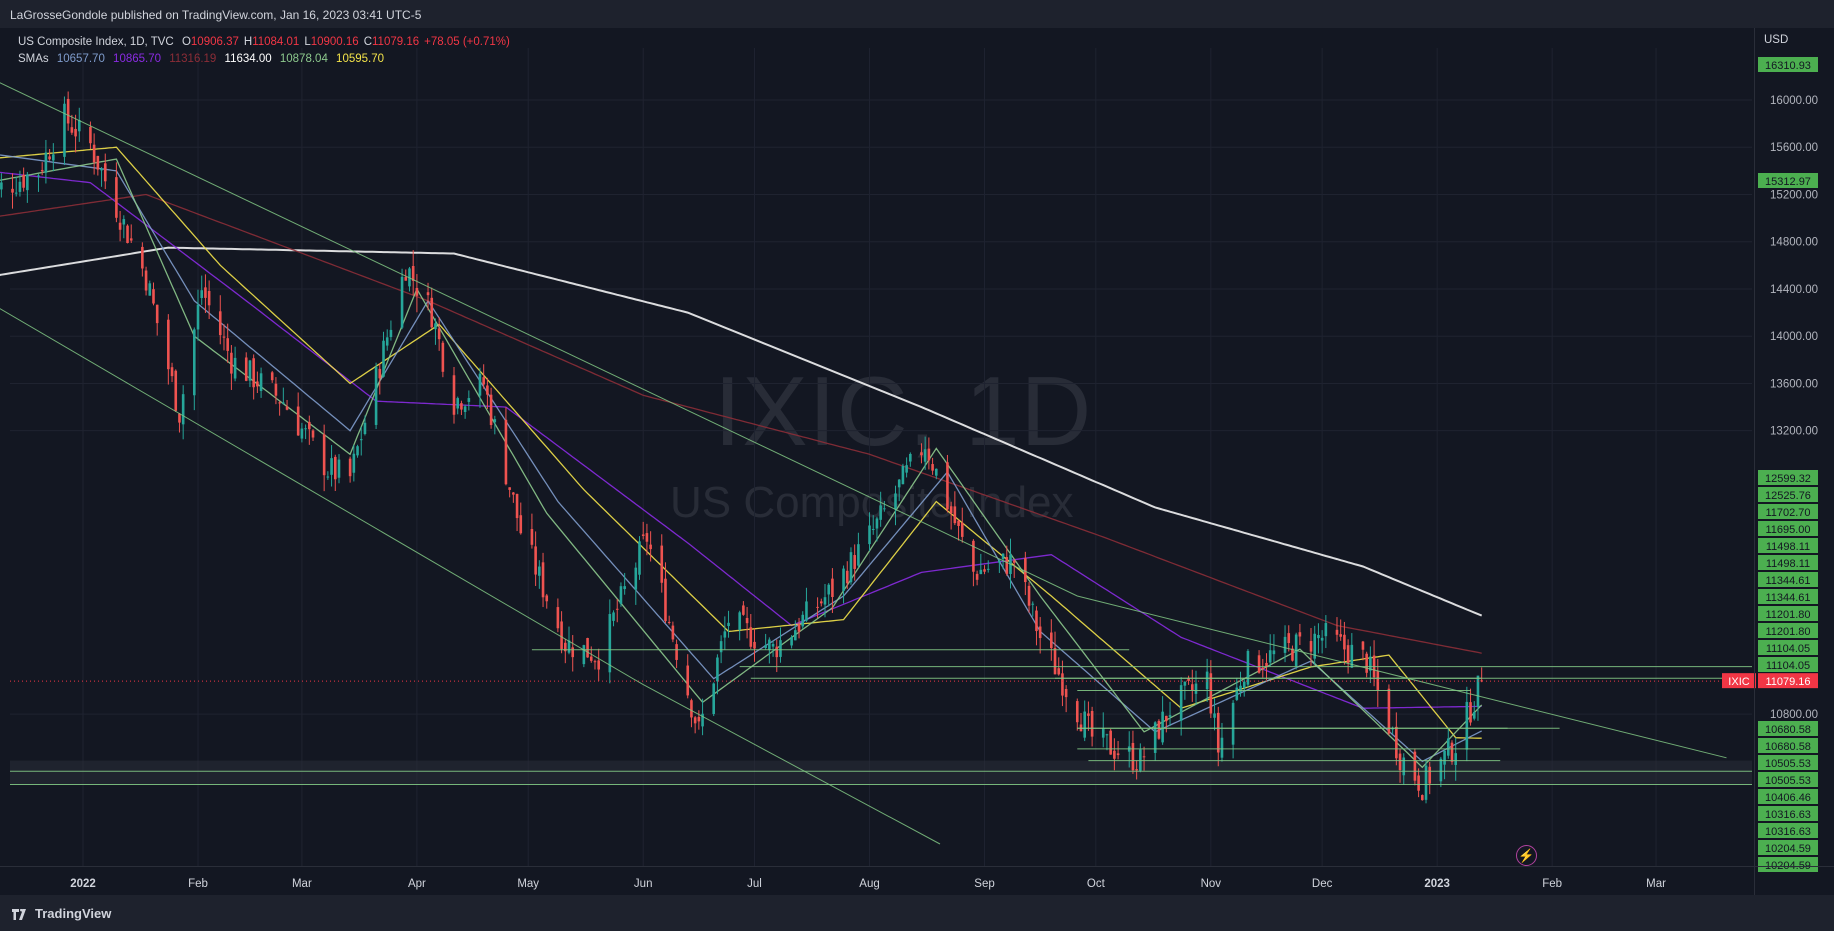  I want to click on x-tick-label: Feb, so click(198, 884).